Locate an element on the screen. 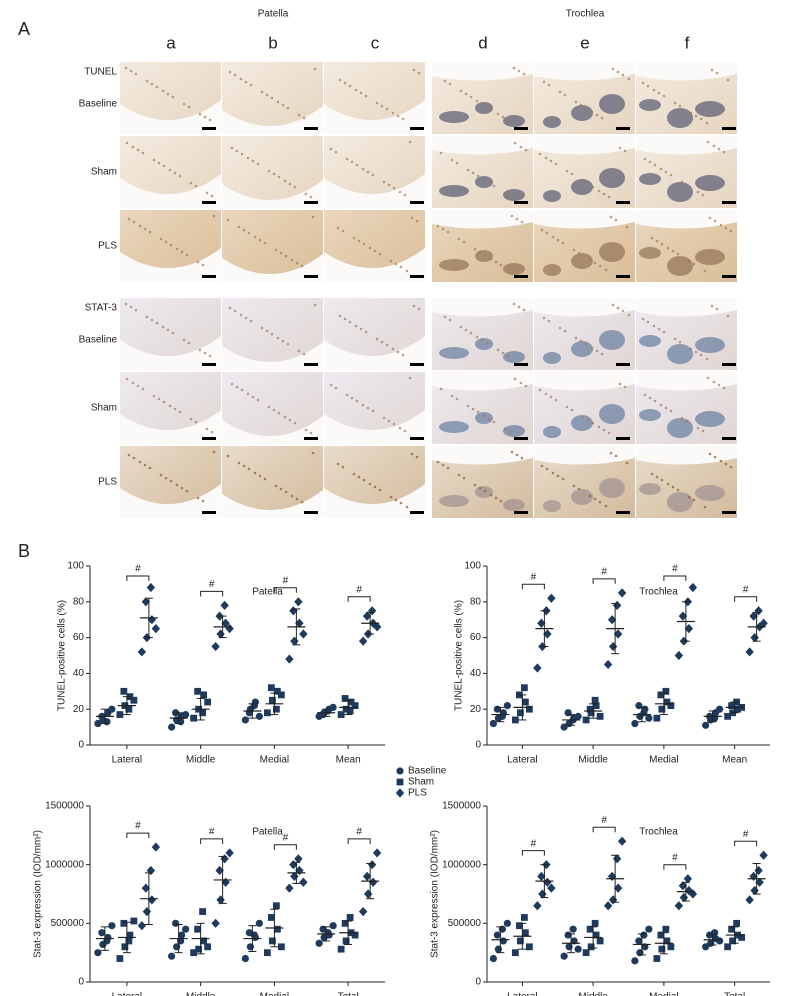 The height and width of the screenshot is (996, 792). y-tick-label: 1500000 is located at coordinates (64, 806).